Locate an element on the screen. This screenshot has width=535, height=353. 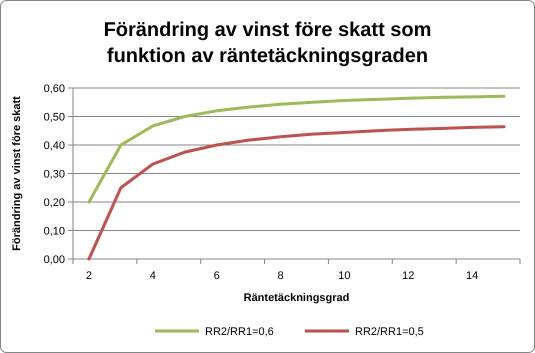
x-tick-label: 8 is located at coordinates (280, 276).